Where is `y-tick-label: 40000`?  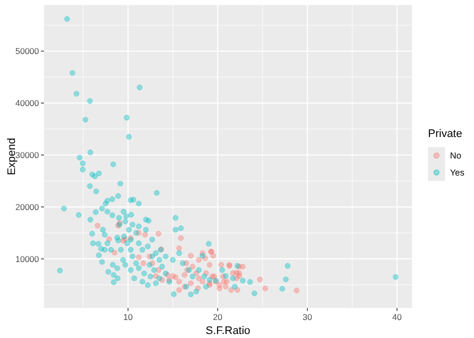 y-tick-label: 40000 is located at coordinates (27, 103).